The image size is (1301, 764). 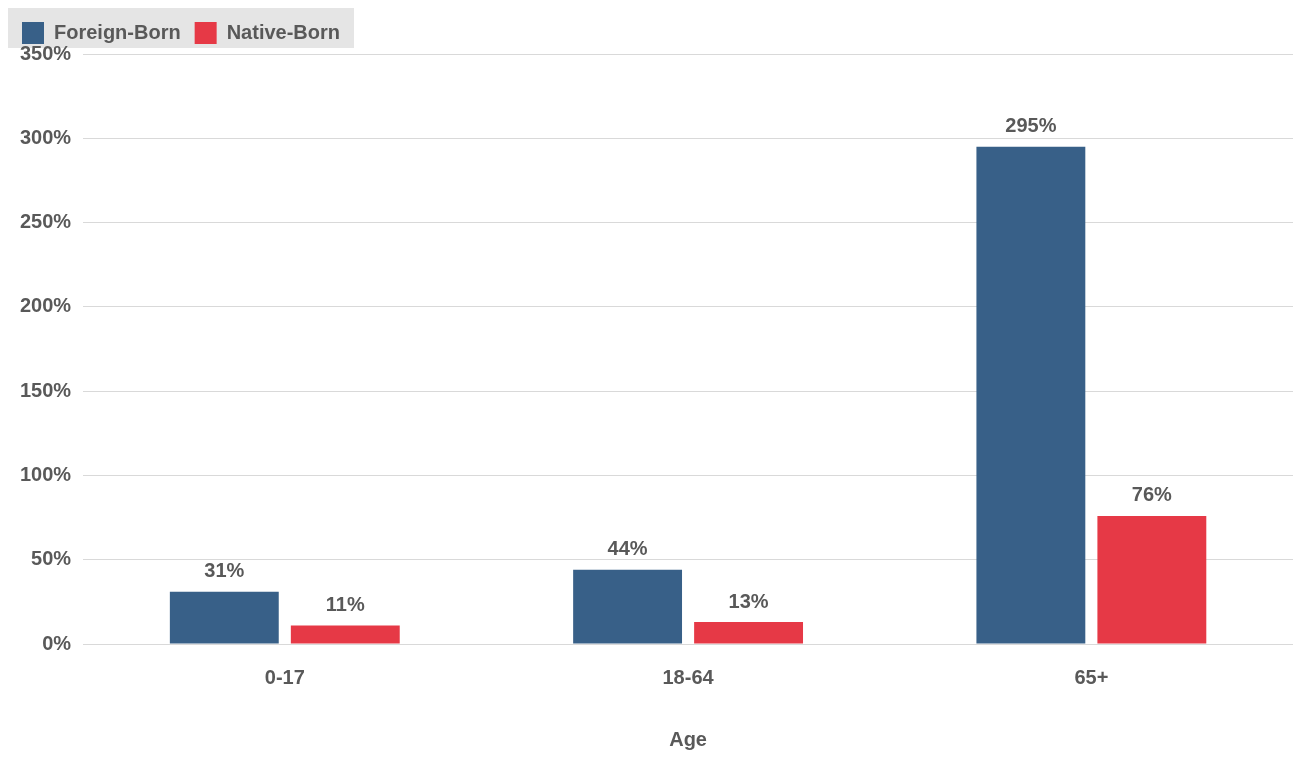 I want to click on y-tick-label: 350%, so click(x=46, y=52).